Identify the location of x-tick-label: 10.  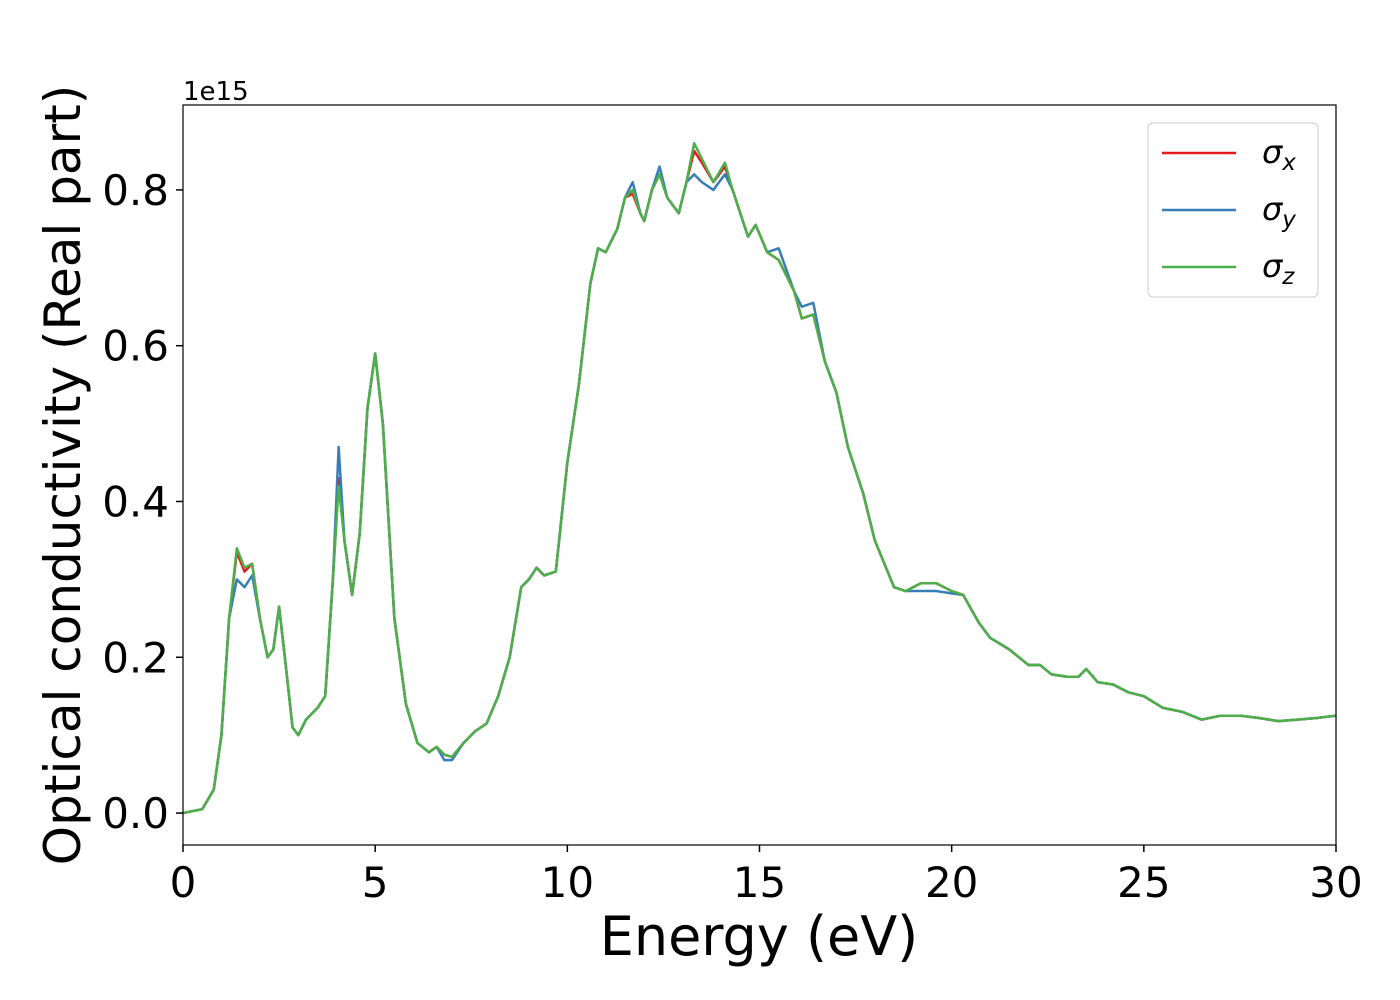
(567, 882).